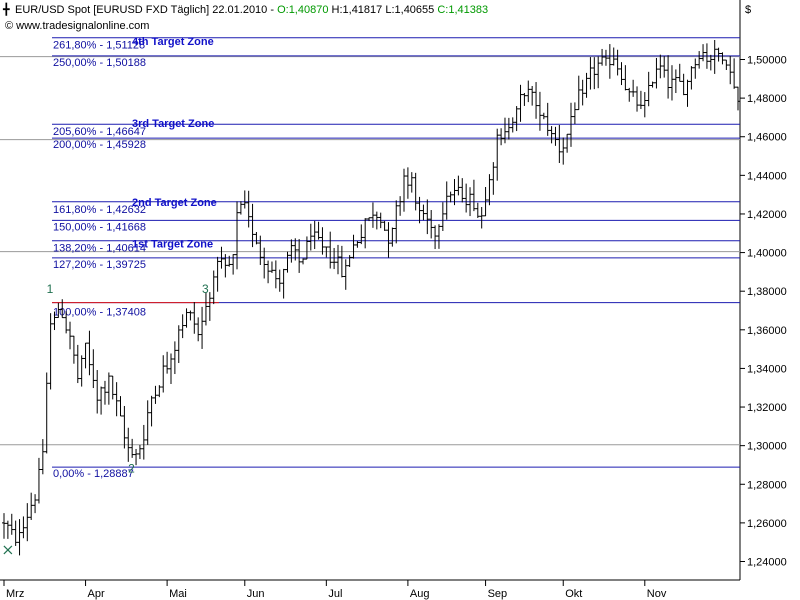  Describe the element at coordinates (172, 245) in the screenshot. I see `target-zone-label: 1st Target Zone` at that location.